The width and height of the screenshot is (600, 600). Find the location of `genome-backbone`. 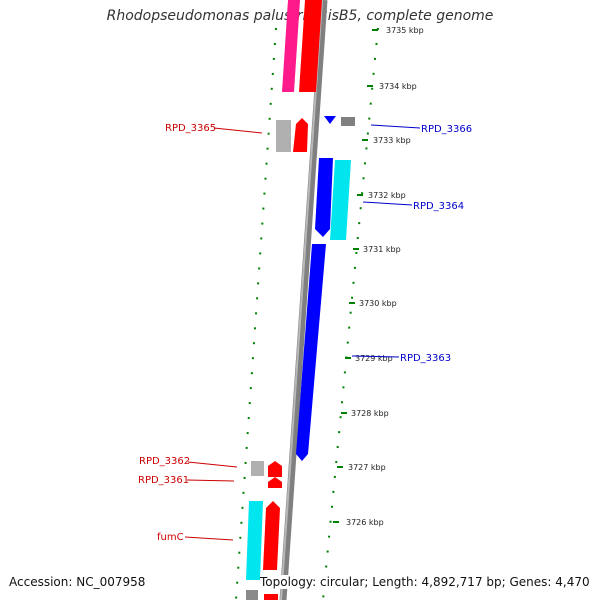

genome-backbone is located at coordinates (303, 300).